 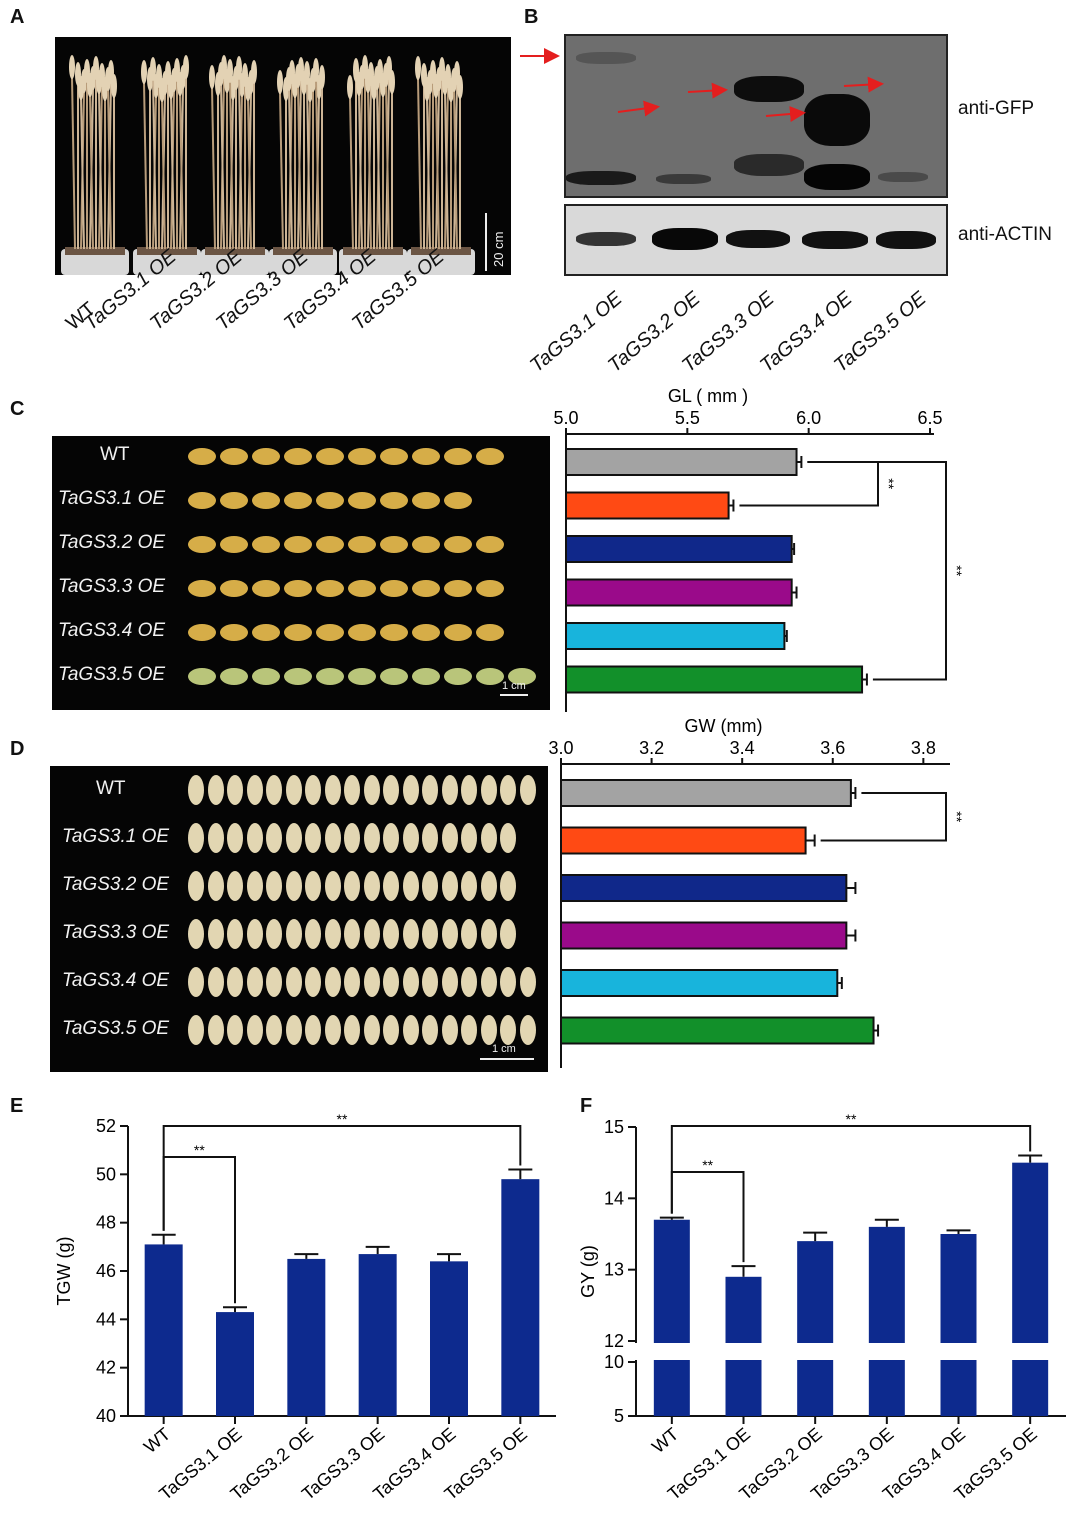 What do you see at coordinates (614, 1127) in the screenshot?
I see `y-tick-label: 15` at bounding box center [614, 1127].